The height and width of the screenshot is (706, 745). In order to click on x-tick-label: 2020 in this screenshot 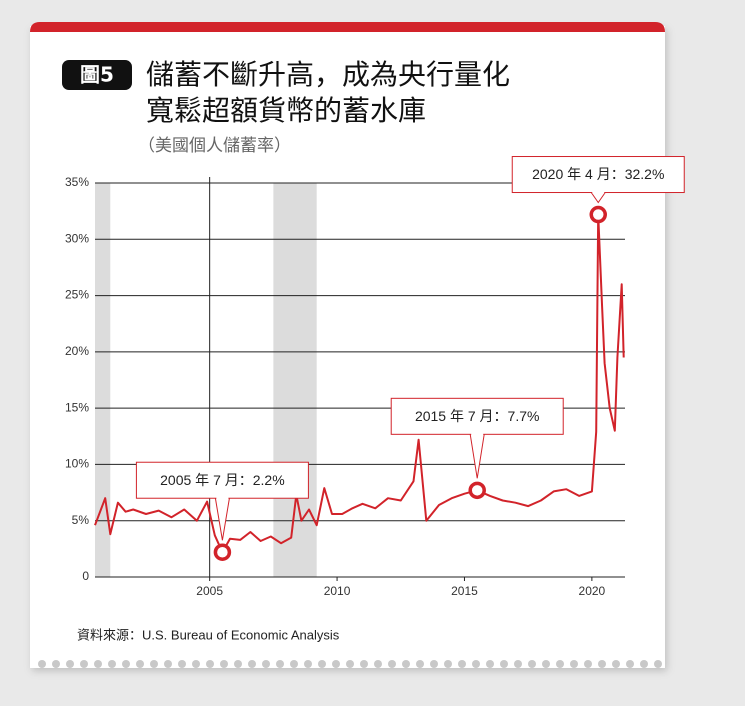, I will do `click(592, 591)`.